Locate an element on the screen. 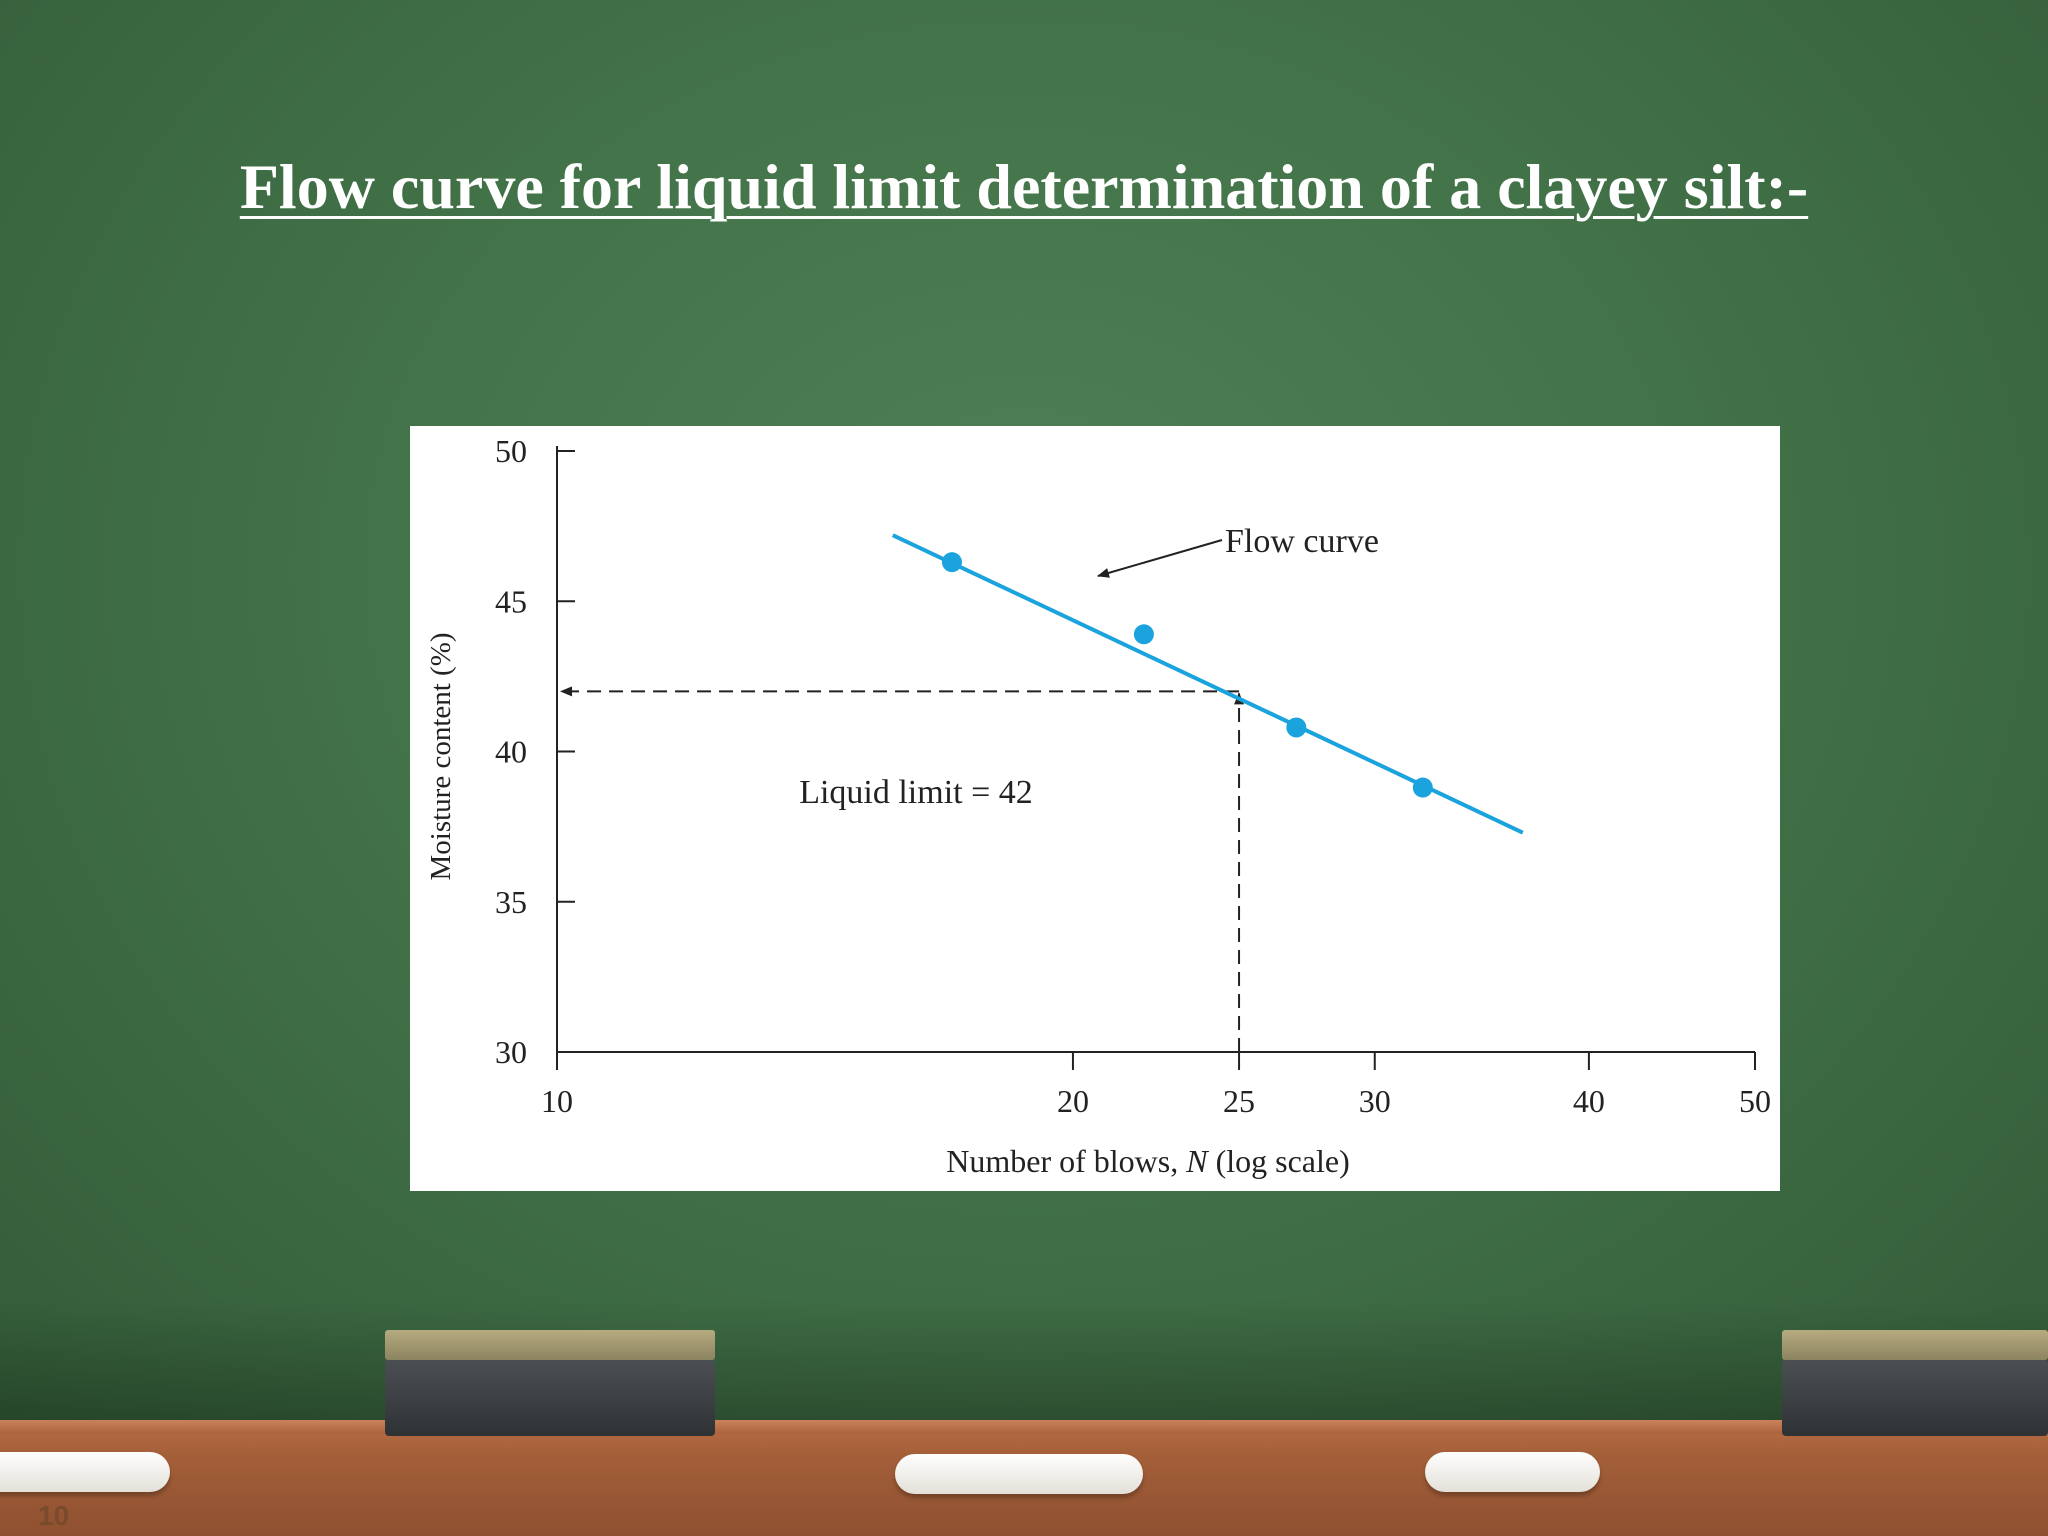 This screenshot has height=1536, width=2048. liquid-limit-label: Liquid limit = 42 is located at coordinates (916, 792).